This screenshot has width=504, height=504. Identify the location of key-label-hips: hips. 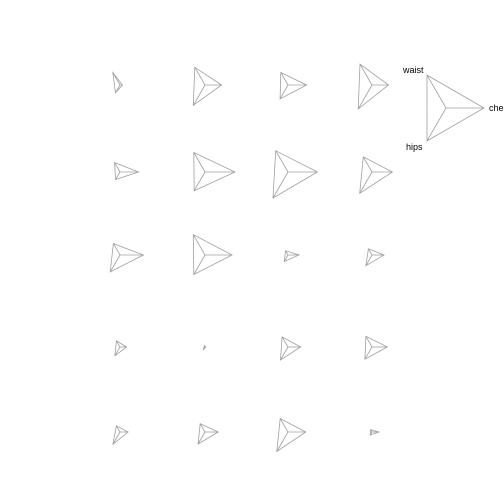
(414, 147).